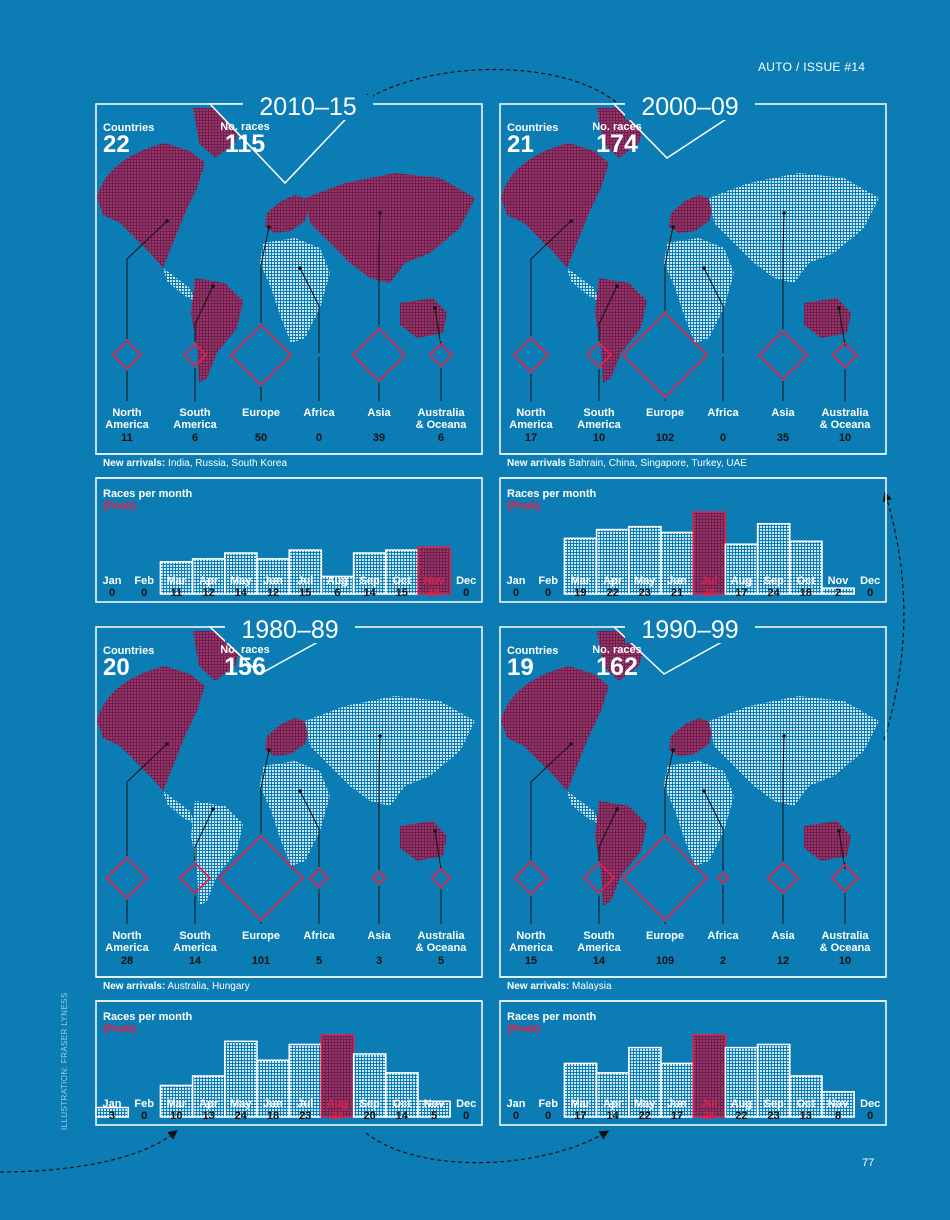  I want to click on month-value: 11, so click(176, 593).